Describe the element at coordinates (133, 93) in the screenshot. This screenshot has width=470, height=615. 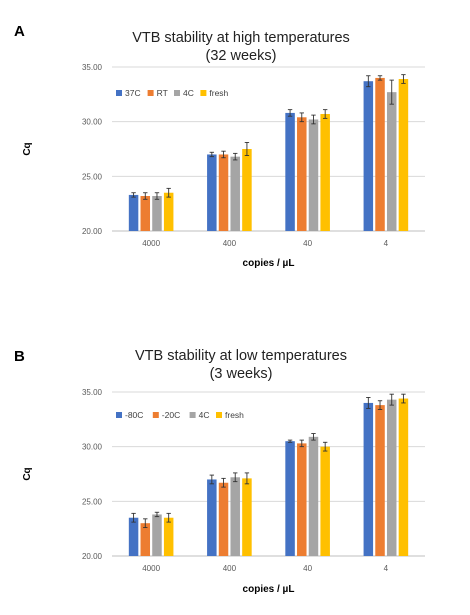
I see `legend-label: 37C` at that location.